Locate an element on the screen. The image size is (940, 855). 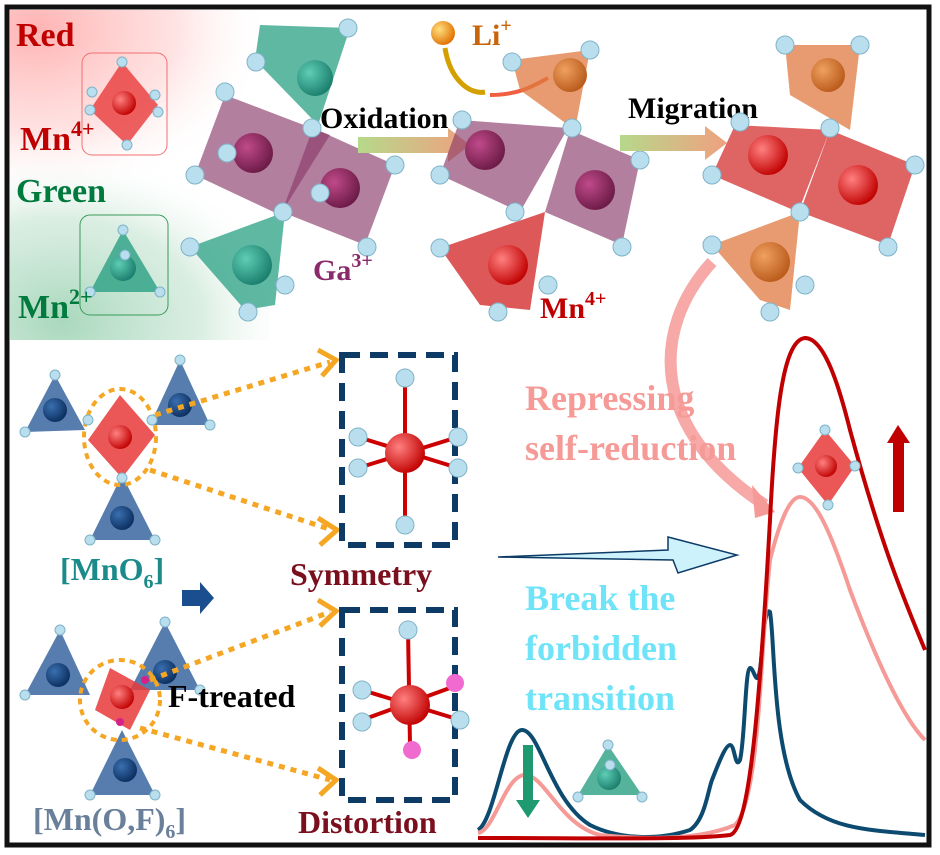
green-down-arrow is located at coordinates (528, 781).